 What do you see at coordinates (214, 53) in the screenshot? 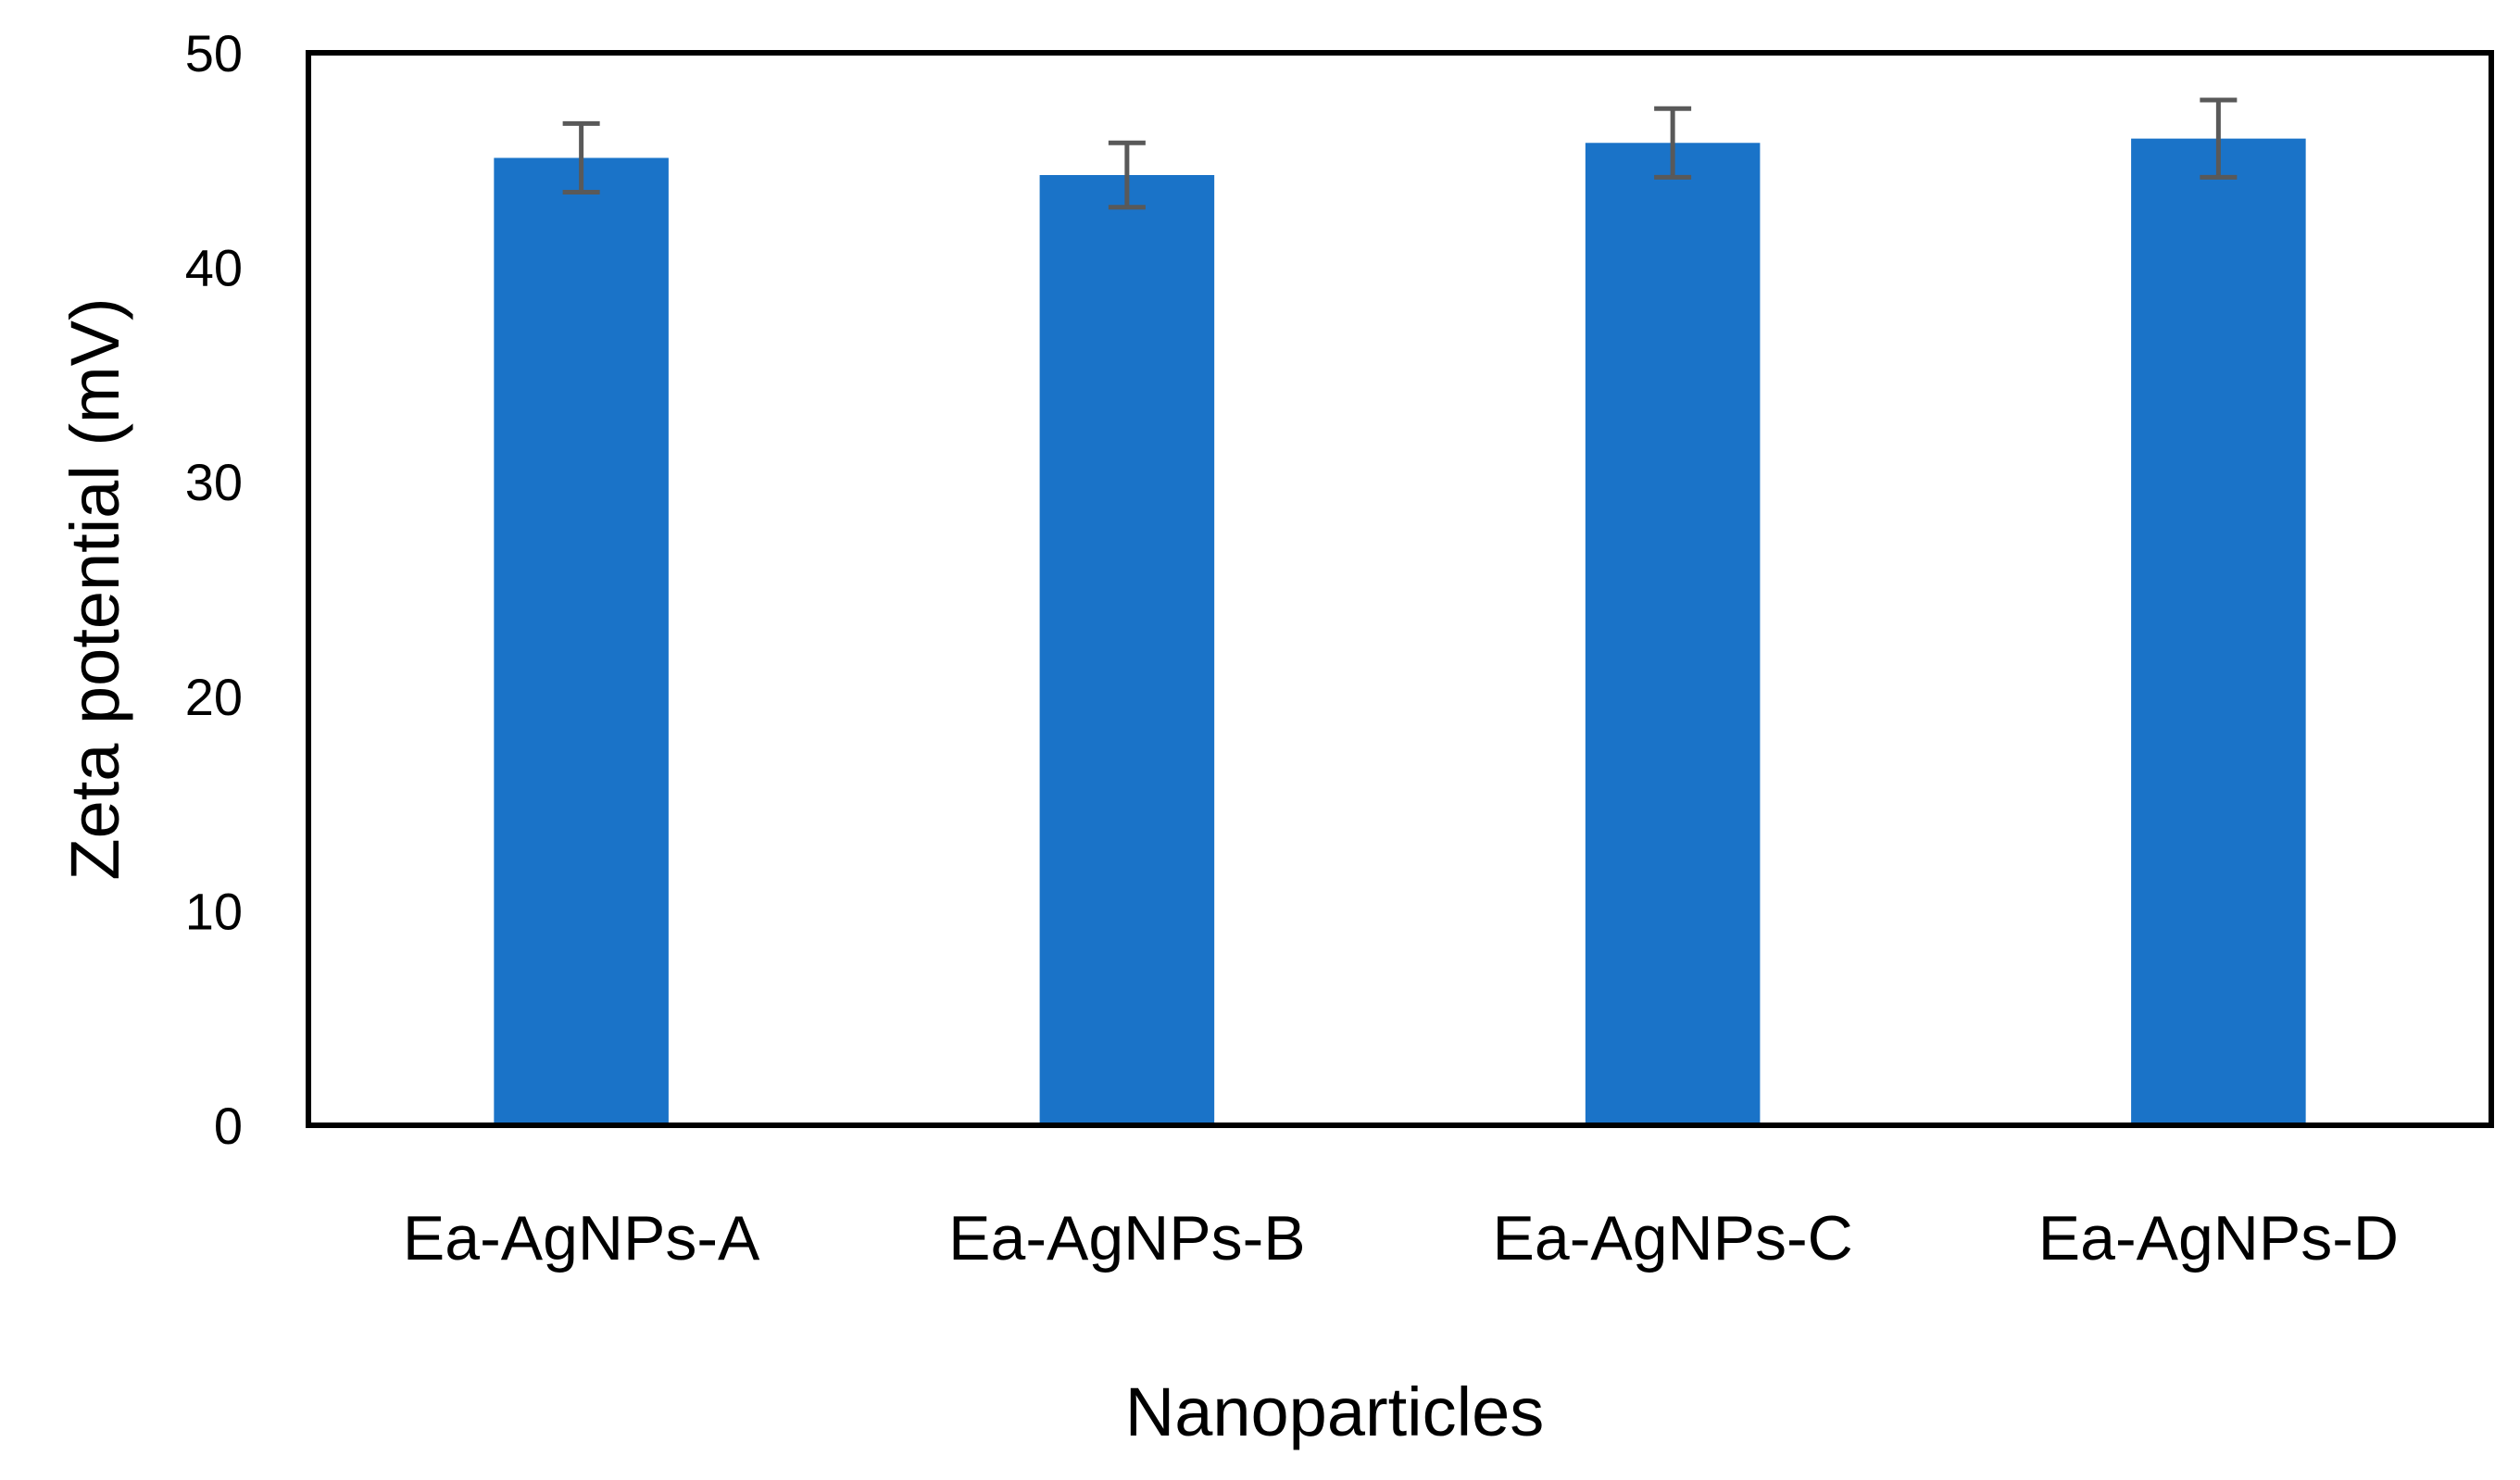
I see `y-tick-label: 50` at bounding box center [214, 53].